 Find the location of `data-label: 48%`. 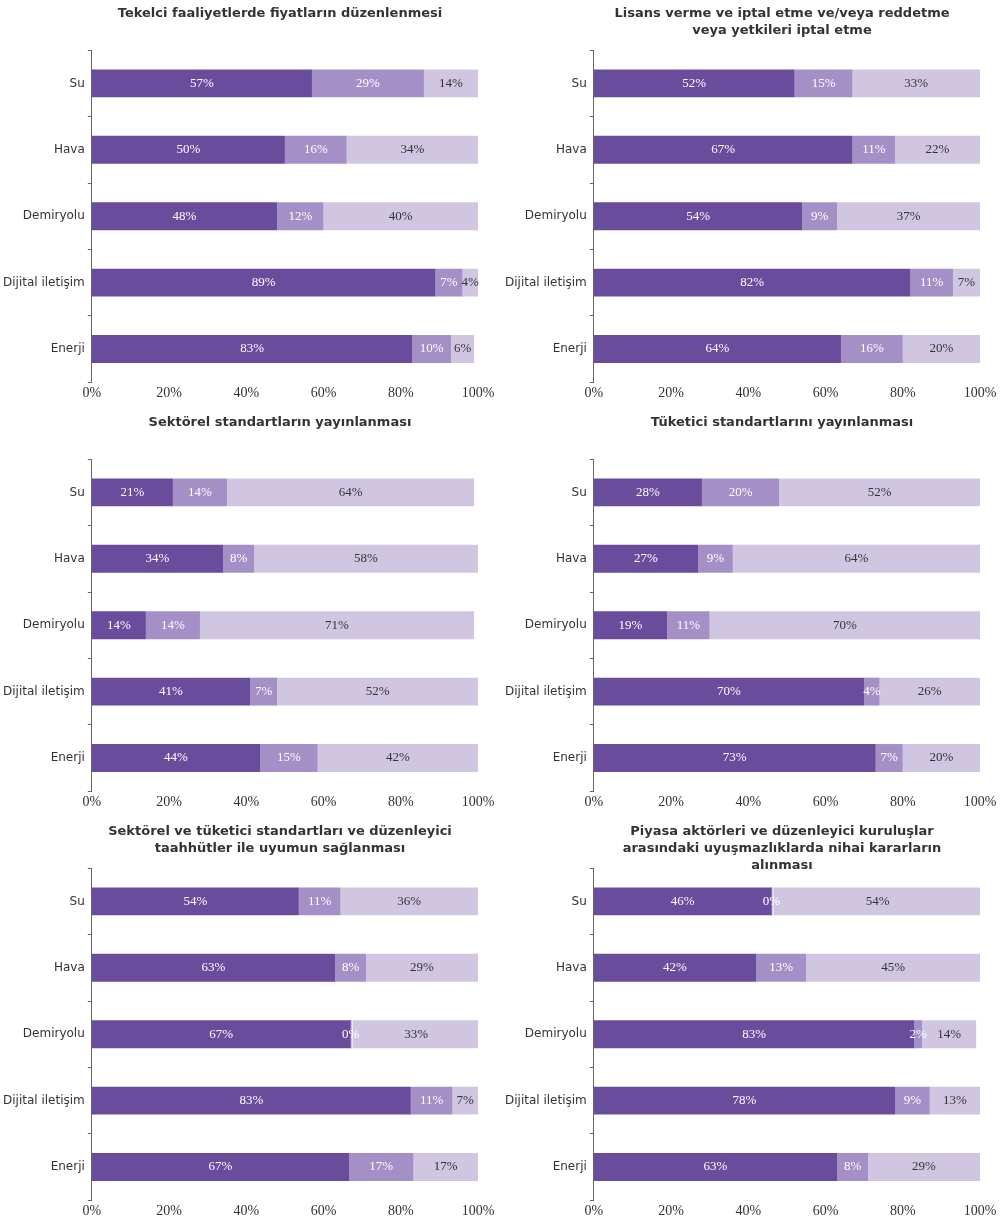

data-label: 48% is located at coordinates (184, 215).